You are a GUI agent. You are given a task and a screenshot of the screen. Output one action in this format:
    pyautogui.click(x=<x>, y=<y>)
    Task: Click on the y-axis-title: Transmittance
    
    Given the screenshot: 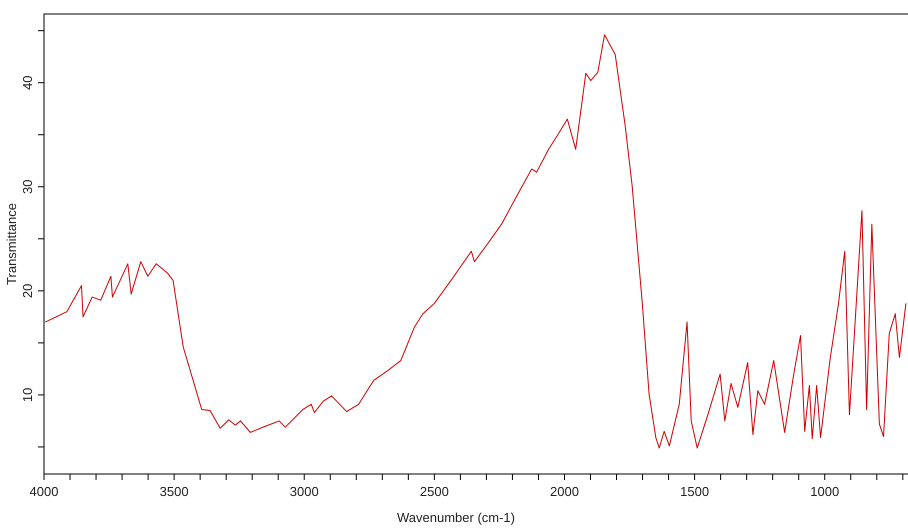 What is the action you would take?
    pyautogui.click(x=11, y=244)
    